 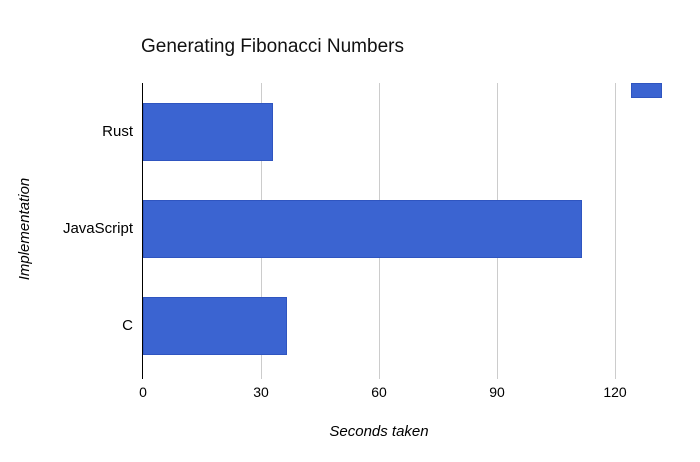 I want to click on category-label-javascript: JavaScript, so click(x=97, y=228).